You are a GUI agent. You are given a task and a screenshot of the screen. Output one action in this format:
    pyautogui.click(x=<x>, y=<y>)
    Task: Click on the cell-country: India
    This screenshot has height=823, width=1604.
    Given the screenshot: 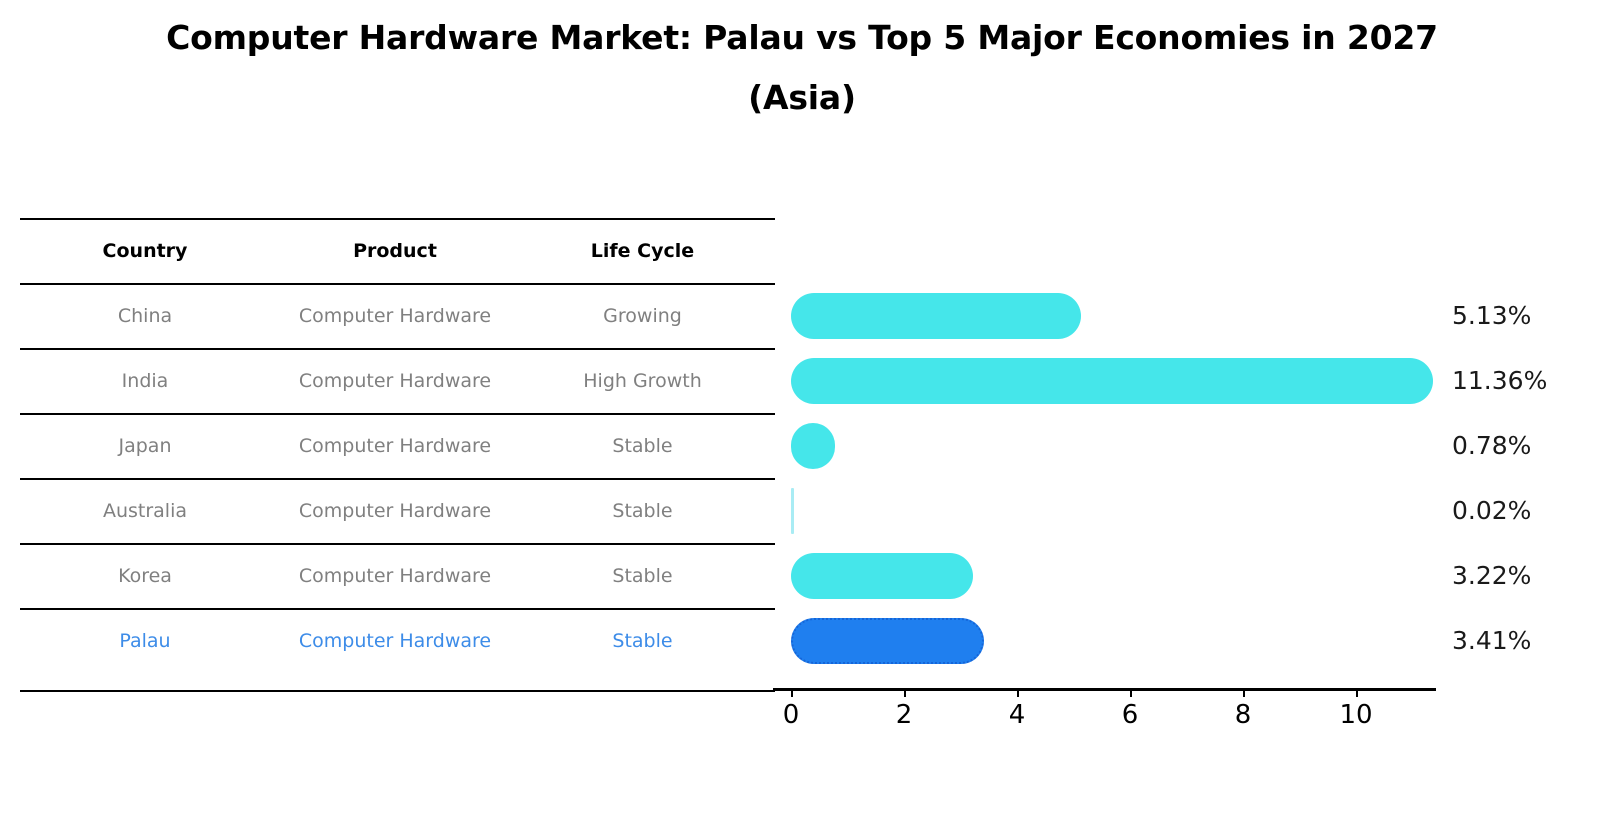 What is the action you would take?
    pyautogui.click(x=145, y=380)
    